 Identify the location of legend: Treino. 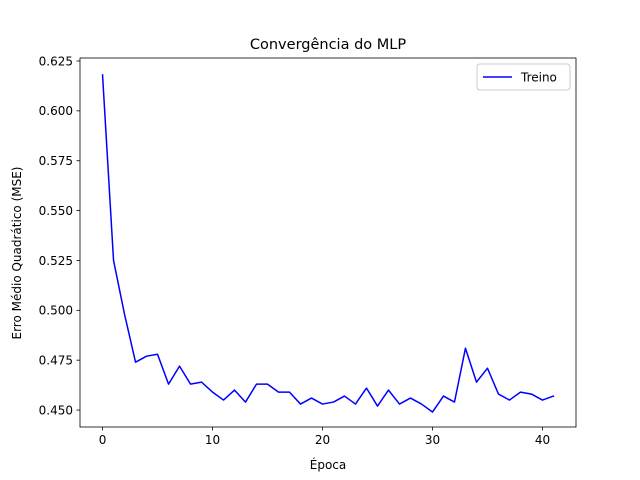
(523, 77).